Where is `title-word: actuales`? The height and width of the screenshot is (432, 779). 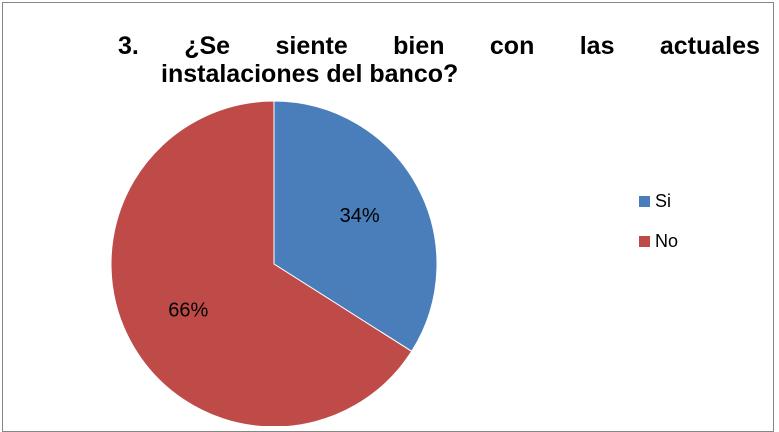 title-word: actuales is located at coordinates (709, 46).